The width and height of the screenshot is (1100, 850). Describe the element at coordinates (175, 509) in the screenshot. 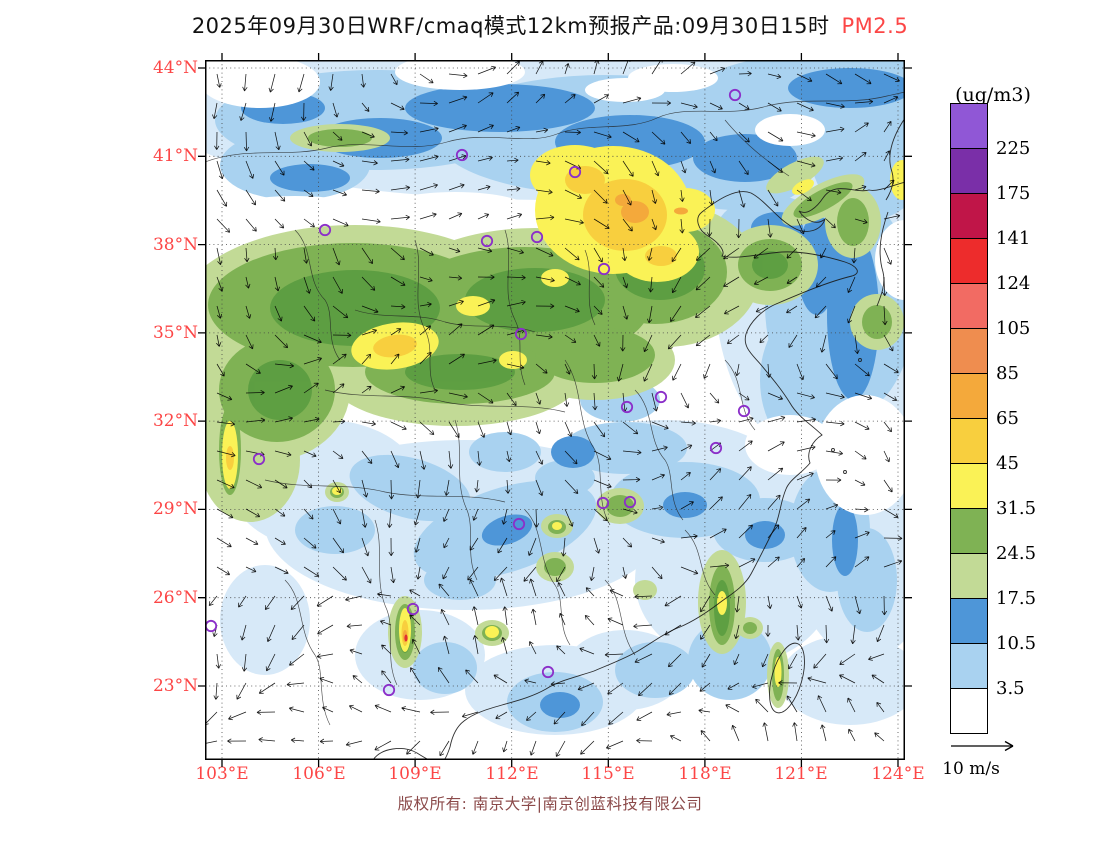

I see `lat-label-29n: 29°N` at that location.